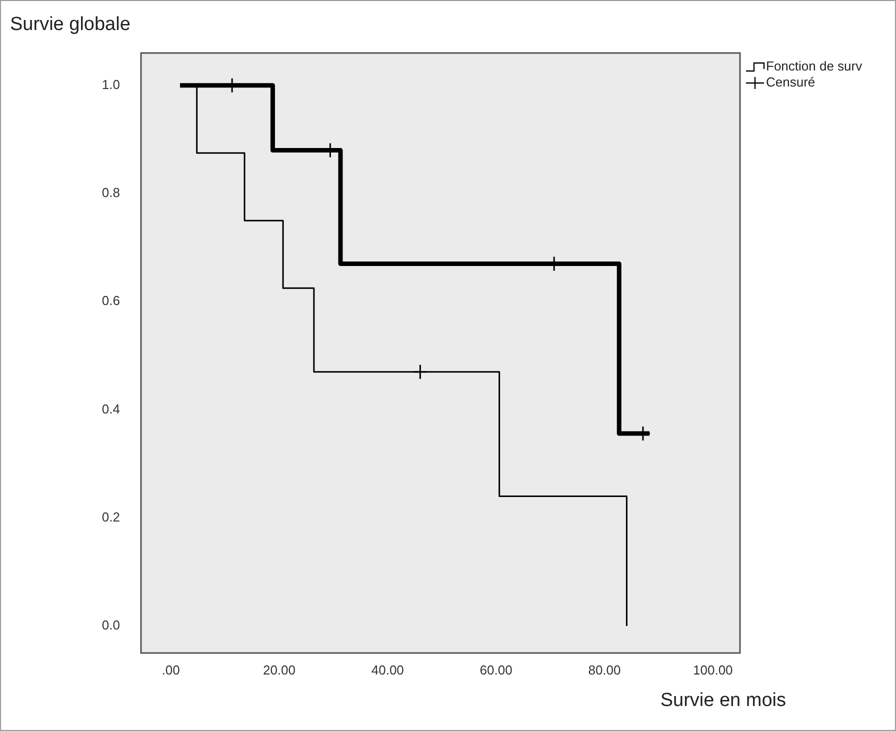  What do you see at coordinates (70, 25) in the screenshot?
I see `chart-title: Survie globale` at bounding box center [70, 25].